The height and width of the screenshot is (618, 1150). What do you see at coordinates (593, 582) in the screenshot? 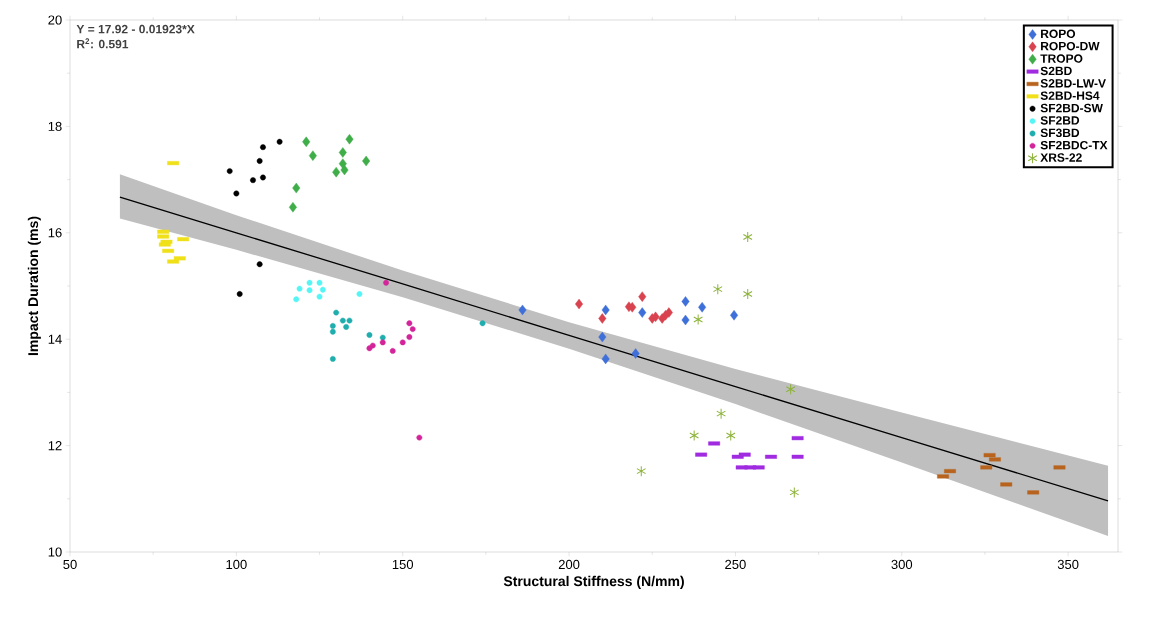
I see `x-axis-title: Structural Stiffness (N/mm)` at bounding box center [593, 582].